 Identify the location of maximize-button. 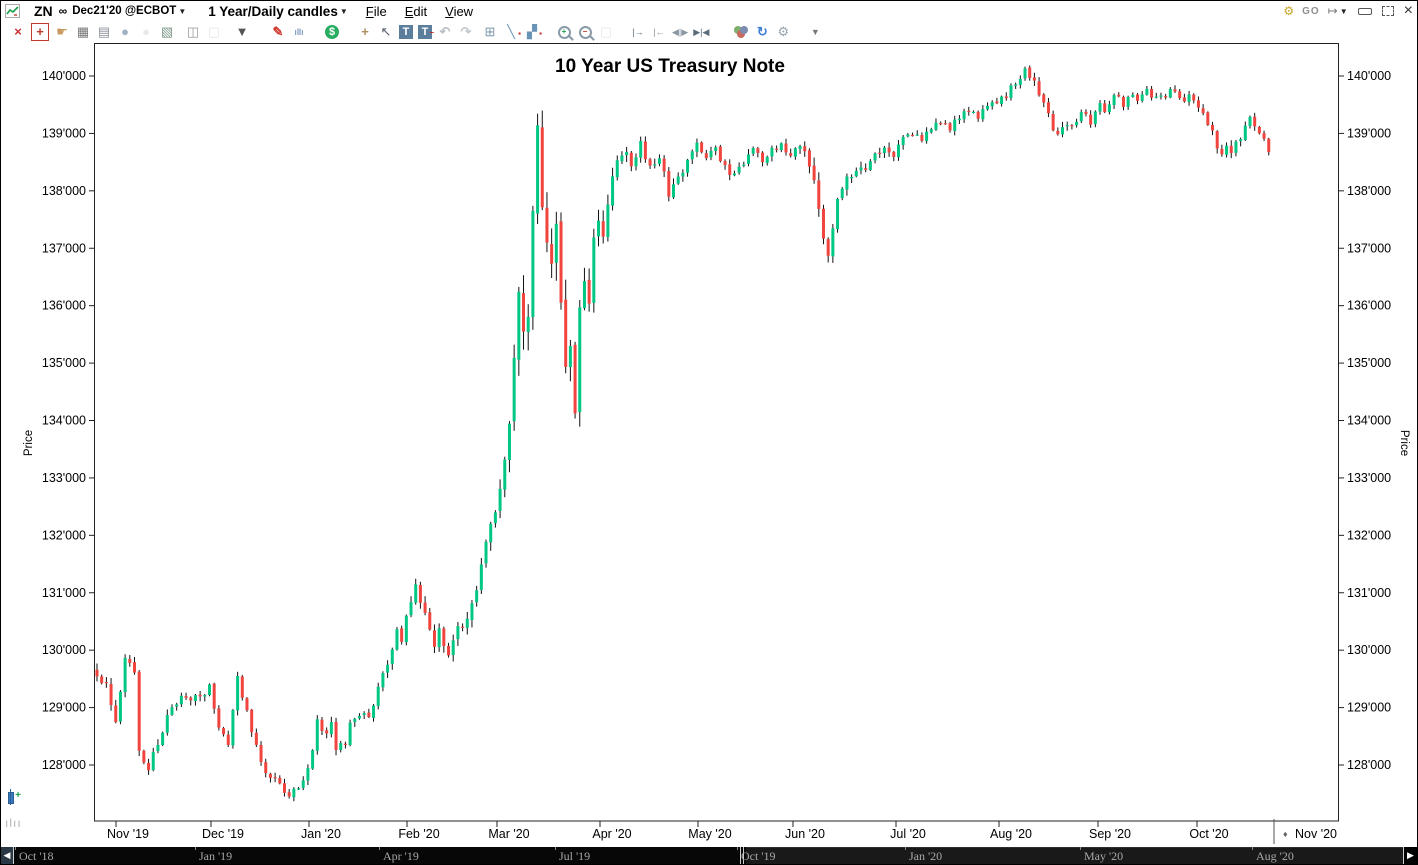
(1387, 11).